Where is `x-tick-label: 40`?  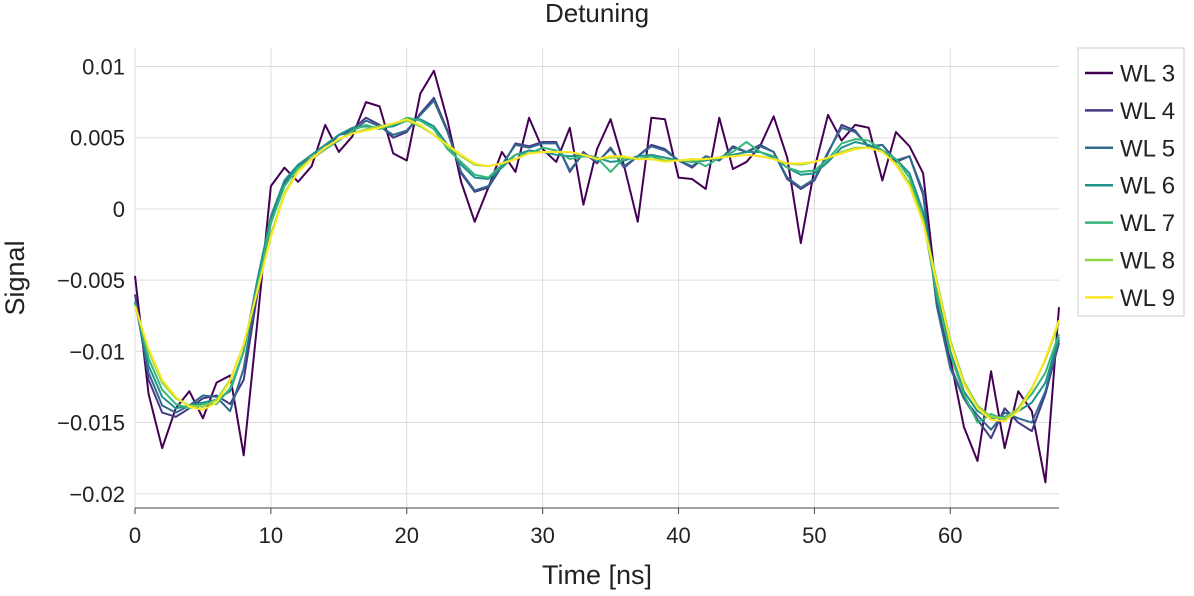
x-tick-label: 40 is located at coordinates (678, 535).